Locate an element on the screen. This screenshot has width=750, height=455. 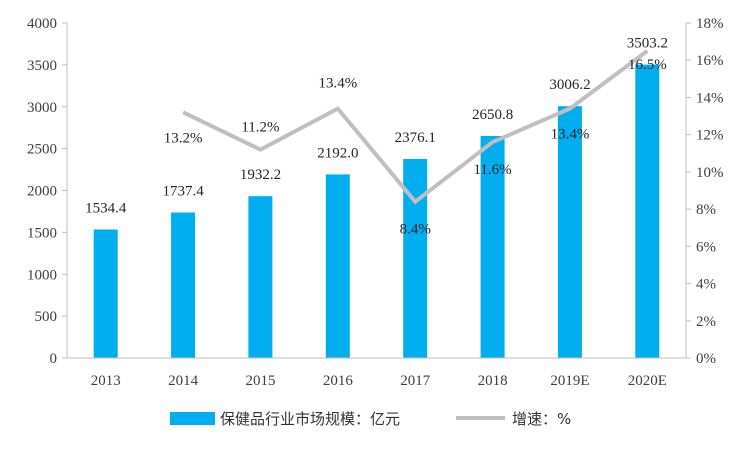
growth-value-label: 13.2% is located at coordinates (183, 138).